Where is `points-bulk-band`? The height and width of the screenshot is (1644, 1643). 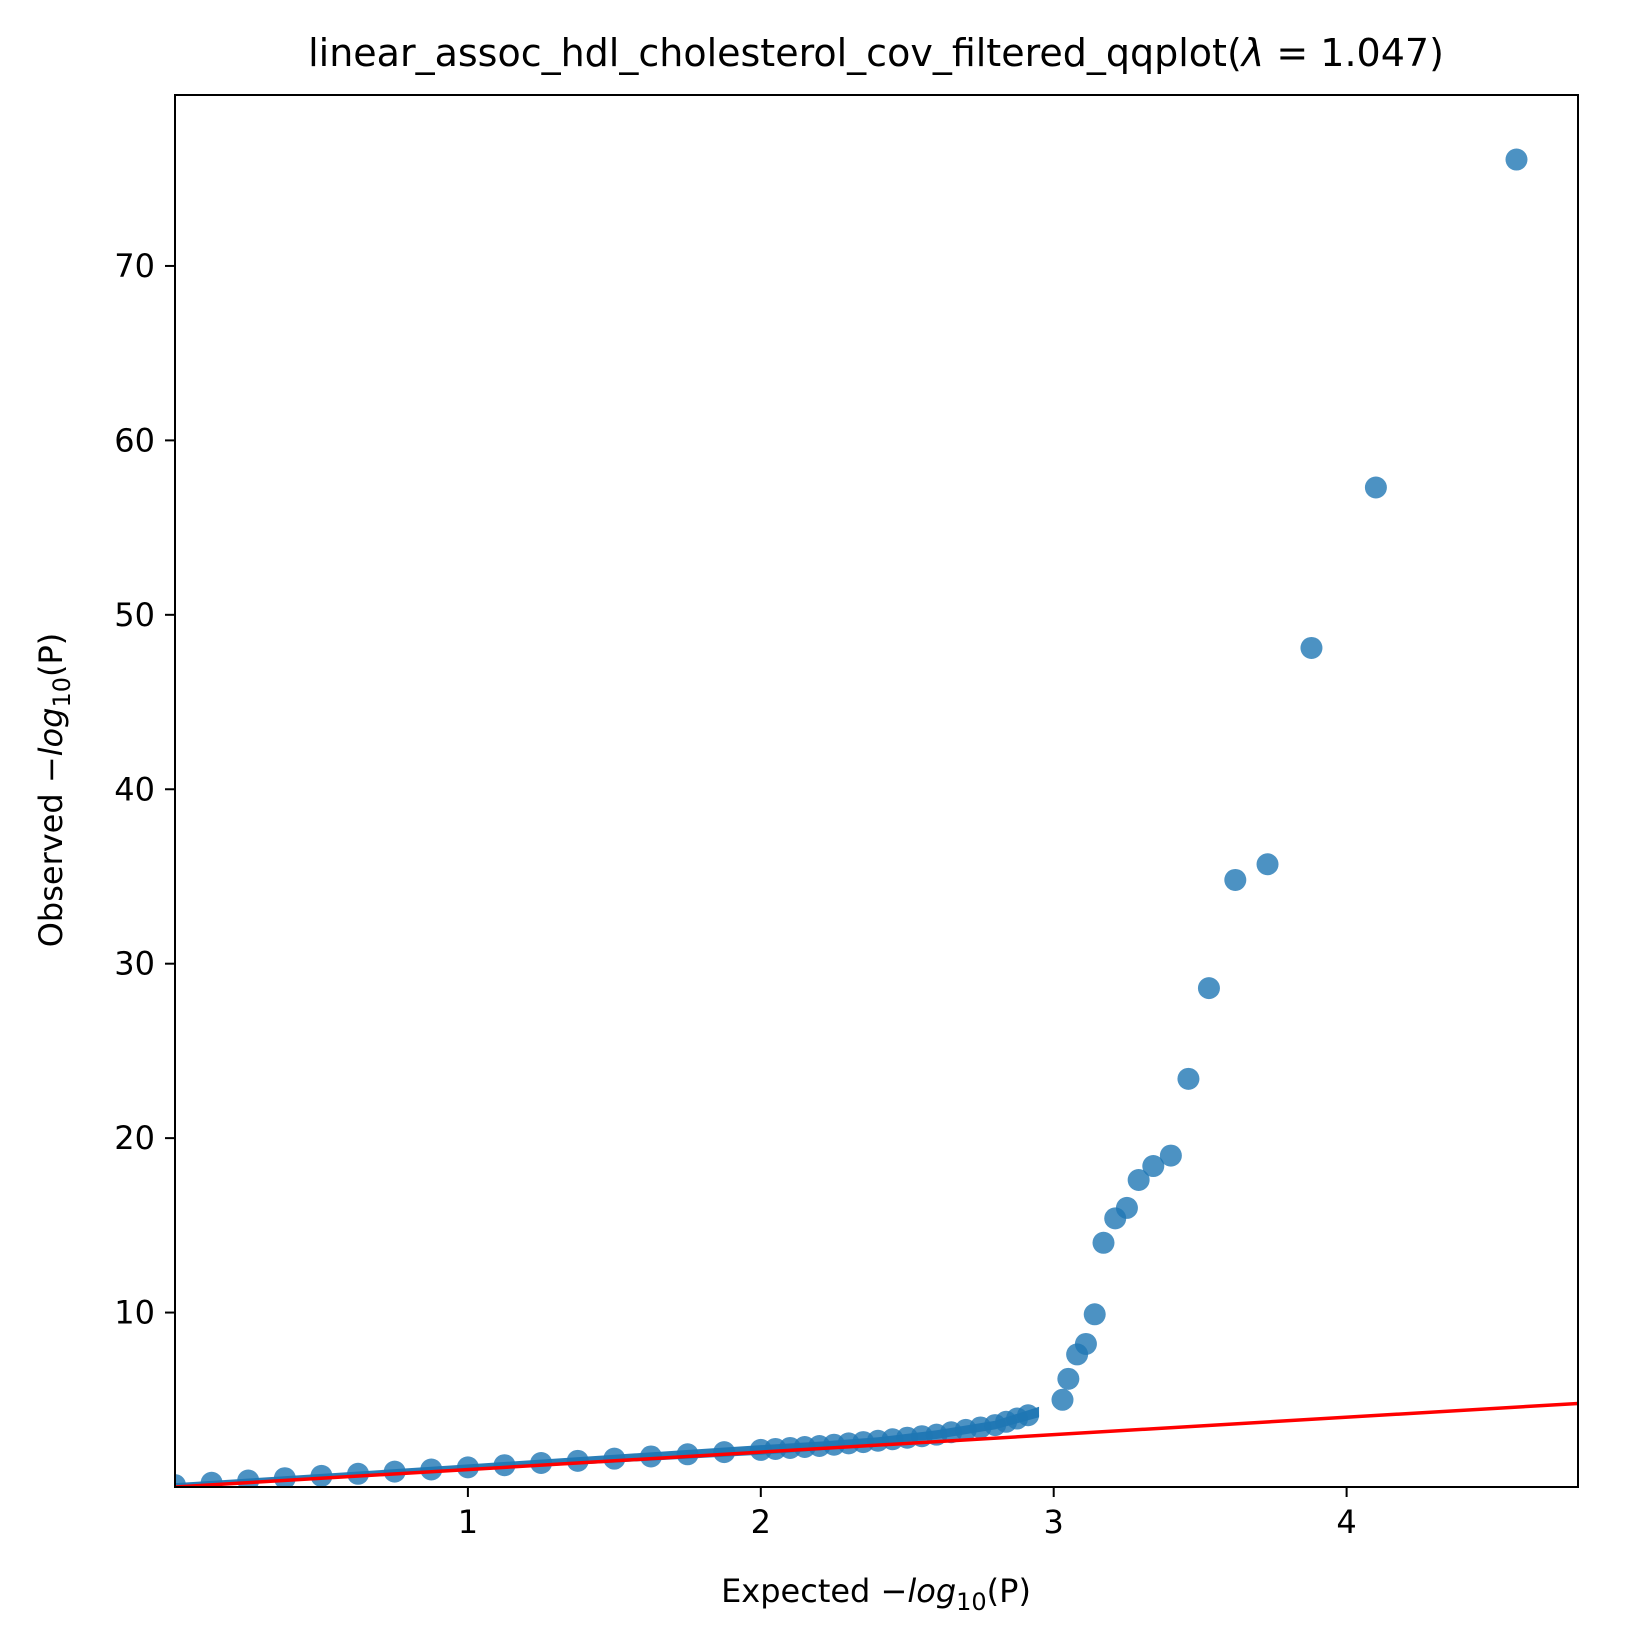
points-bulk-band is located at coordinates (607, 1446).